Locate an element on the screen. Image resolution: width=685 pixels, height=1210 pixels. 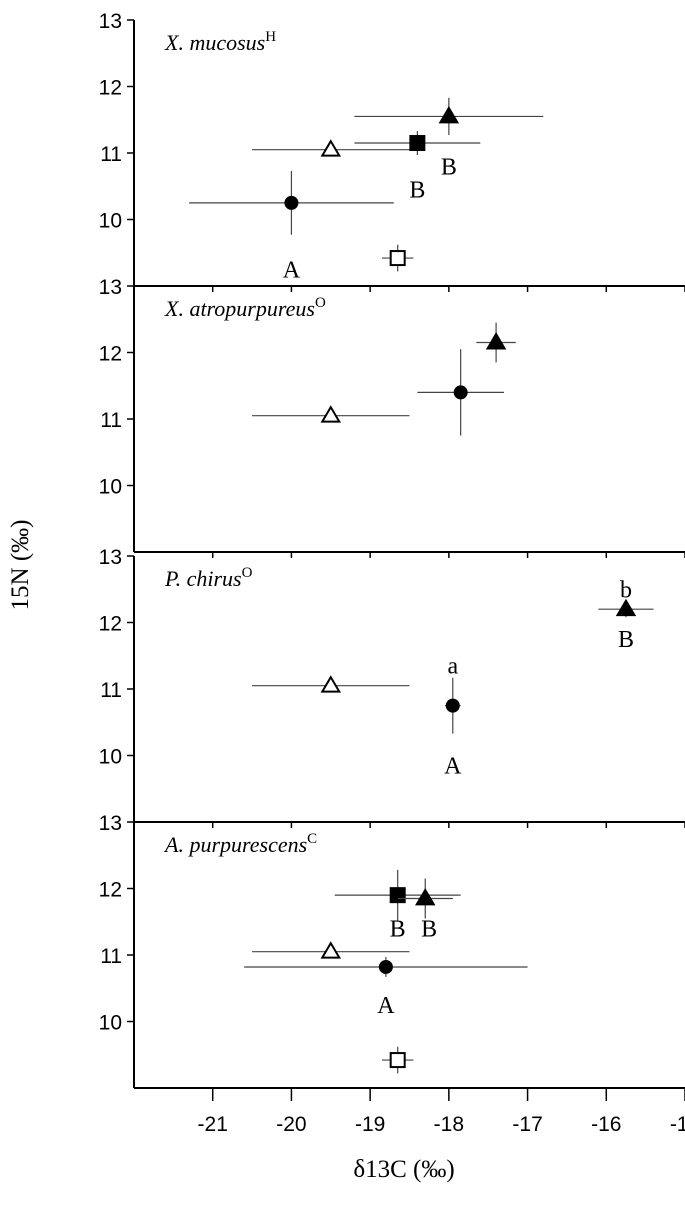
x-tick-label: -20 is located at coordinates (291, 1124).